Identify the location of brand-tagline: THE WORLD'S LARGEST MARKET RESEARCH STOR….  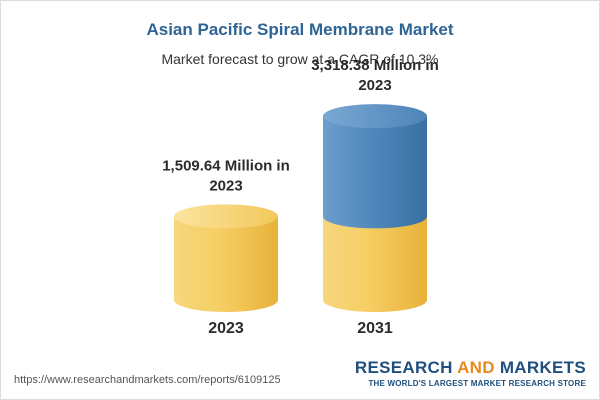
(477, 383).